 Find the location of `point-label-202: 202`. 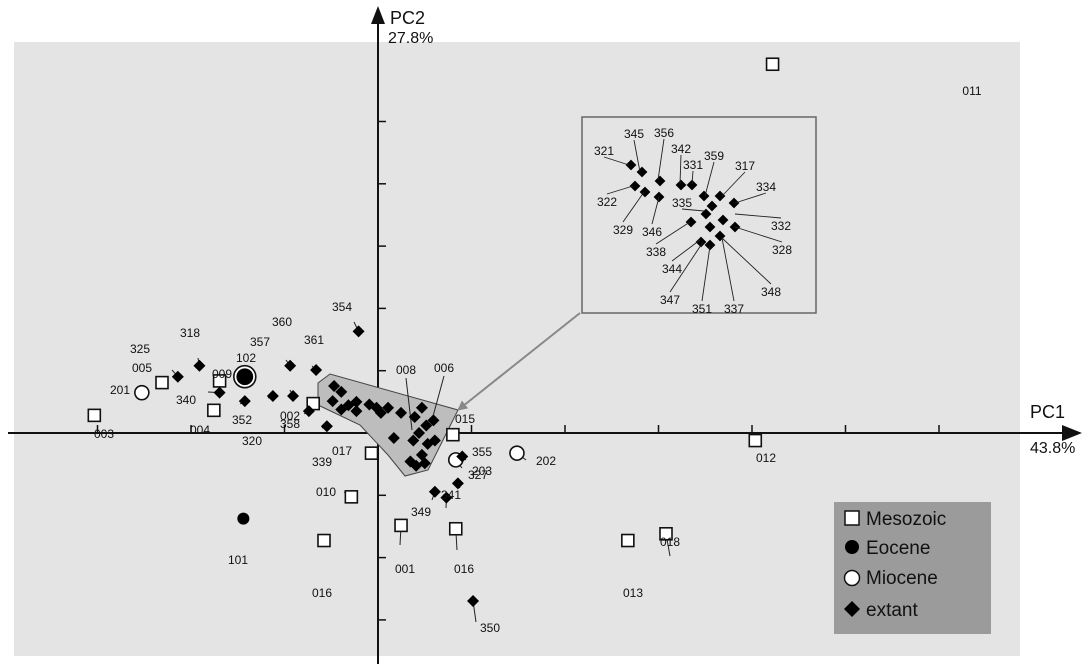

point-label-202: 202 is located at coordinates (546, 461).